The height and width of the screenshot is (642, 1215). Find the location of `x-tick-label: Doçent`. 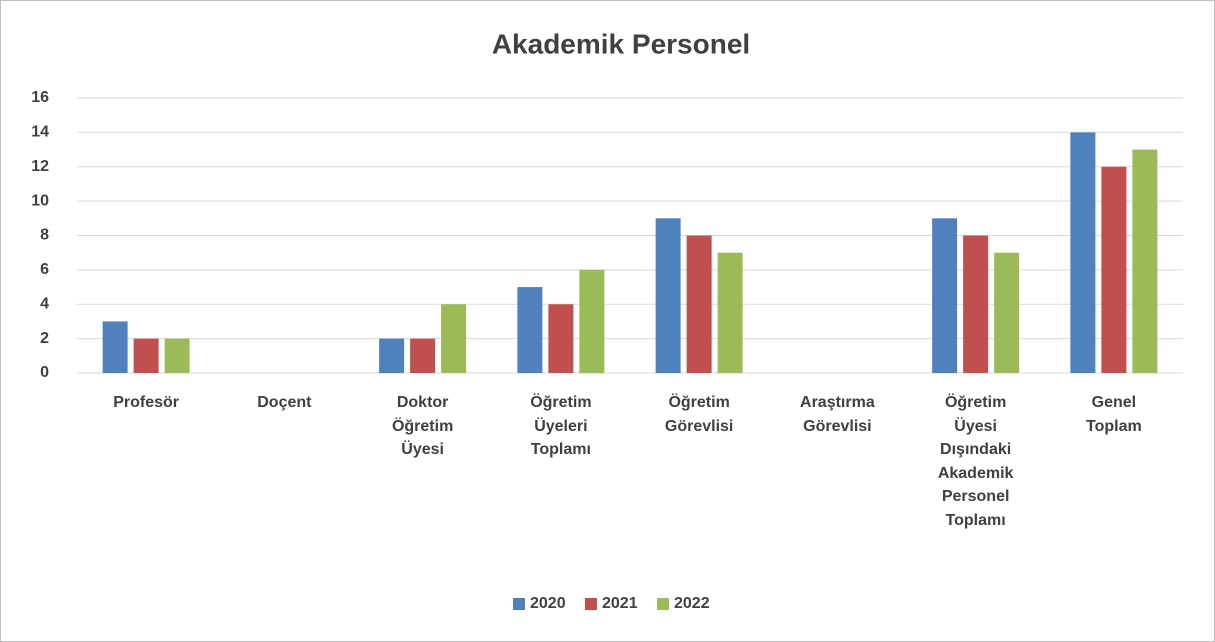

x-tick-label: Doçent is located at coordinates (284, 402).